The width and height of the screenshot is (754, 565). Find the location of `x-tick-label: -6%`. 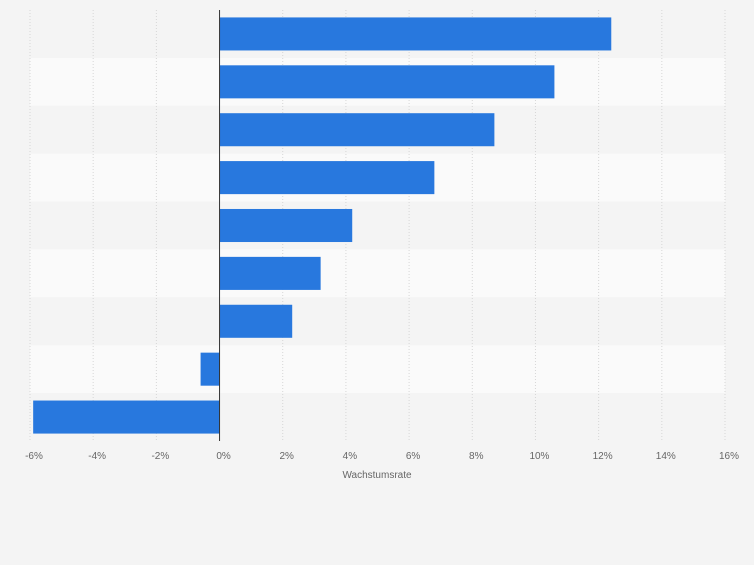

x-tick-label: -6% is located at coordinates (34, 456).